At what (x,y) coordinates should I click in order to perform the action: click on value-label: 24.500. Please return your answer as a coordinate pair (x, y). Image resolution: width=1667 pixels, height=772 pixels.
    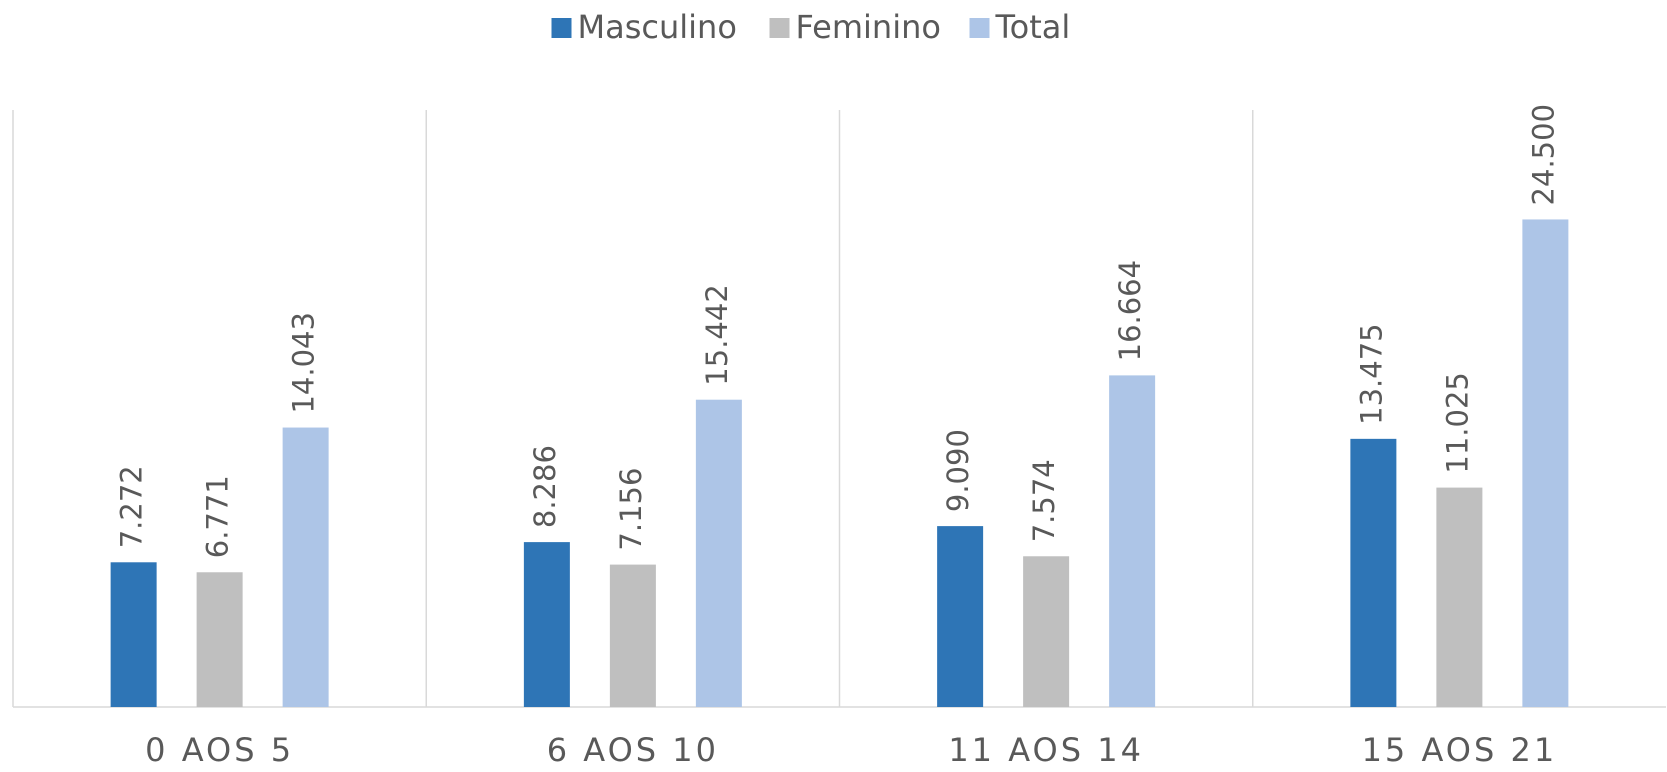
    Looking at the image, I should click on (1543, 154).